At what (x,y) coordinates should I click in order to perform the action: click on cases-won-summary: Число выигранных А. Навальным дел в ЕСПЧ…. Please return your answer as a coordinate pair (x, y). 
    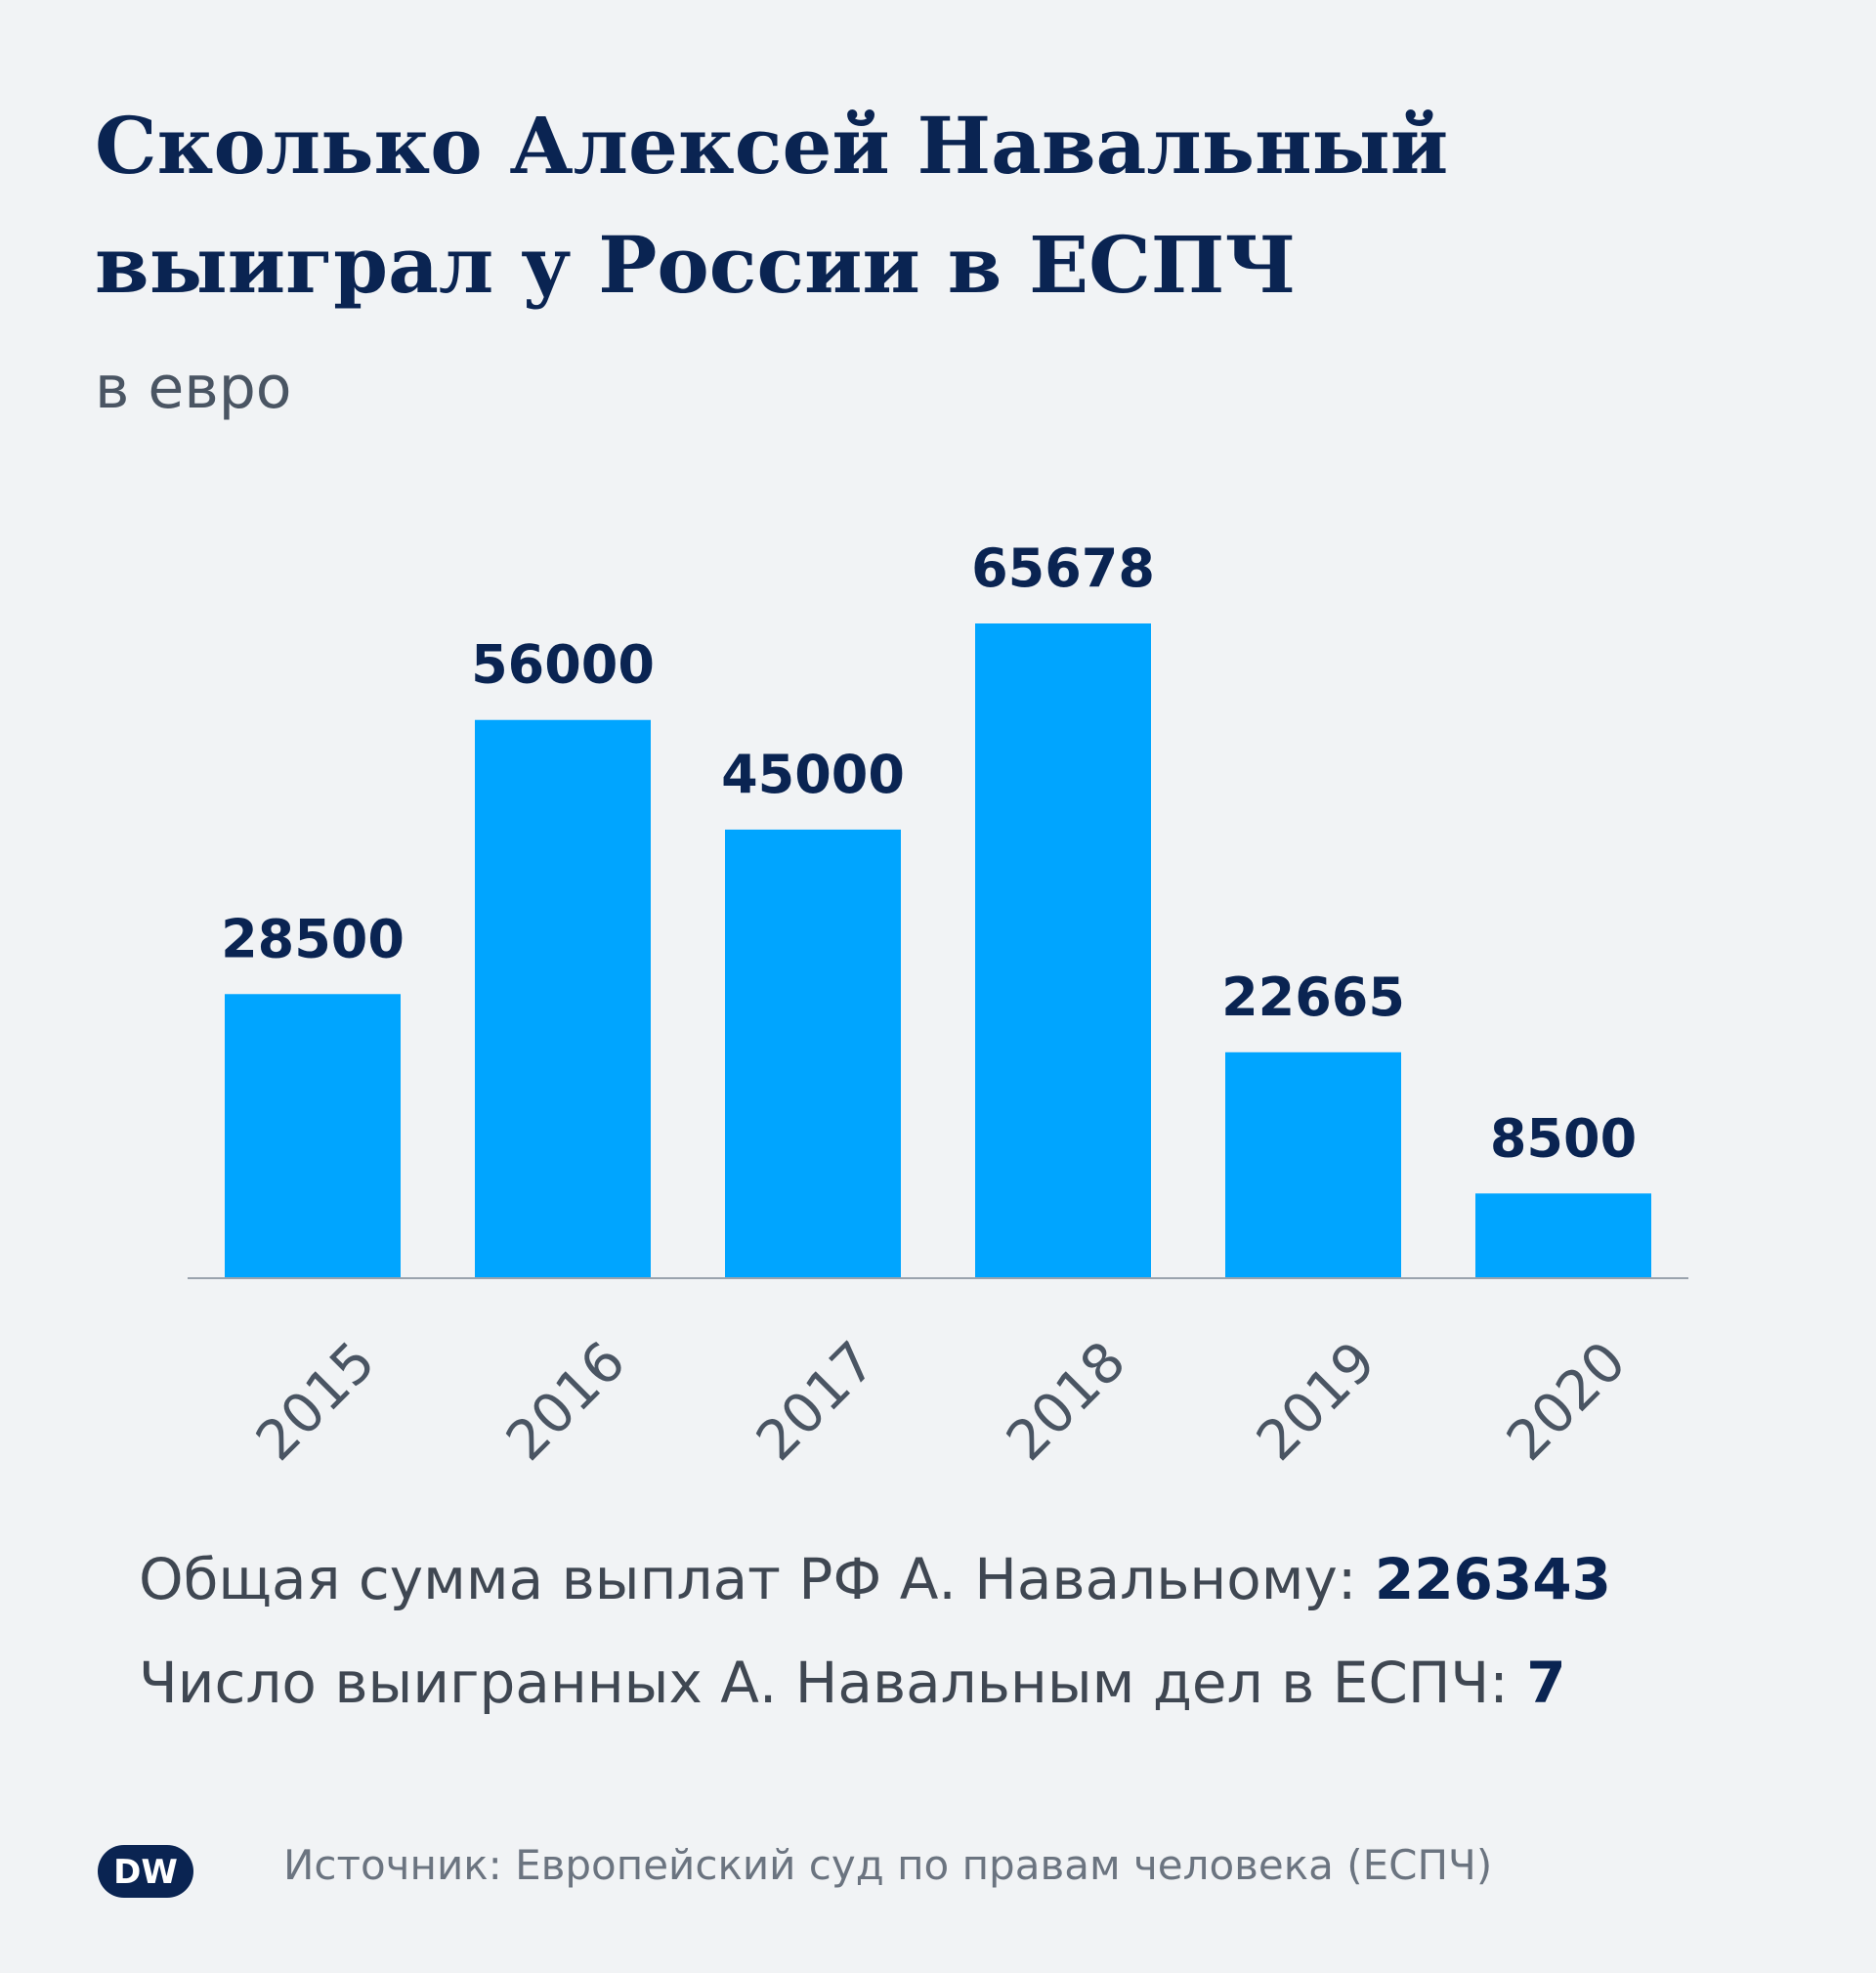
    Looking at the image, I should click on (852, 1683).